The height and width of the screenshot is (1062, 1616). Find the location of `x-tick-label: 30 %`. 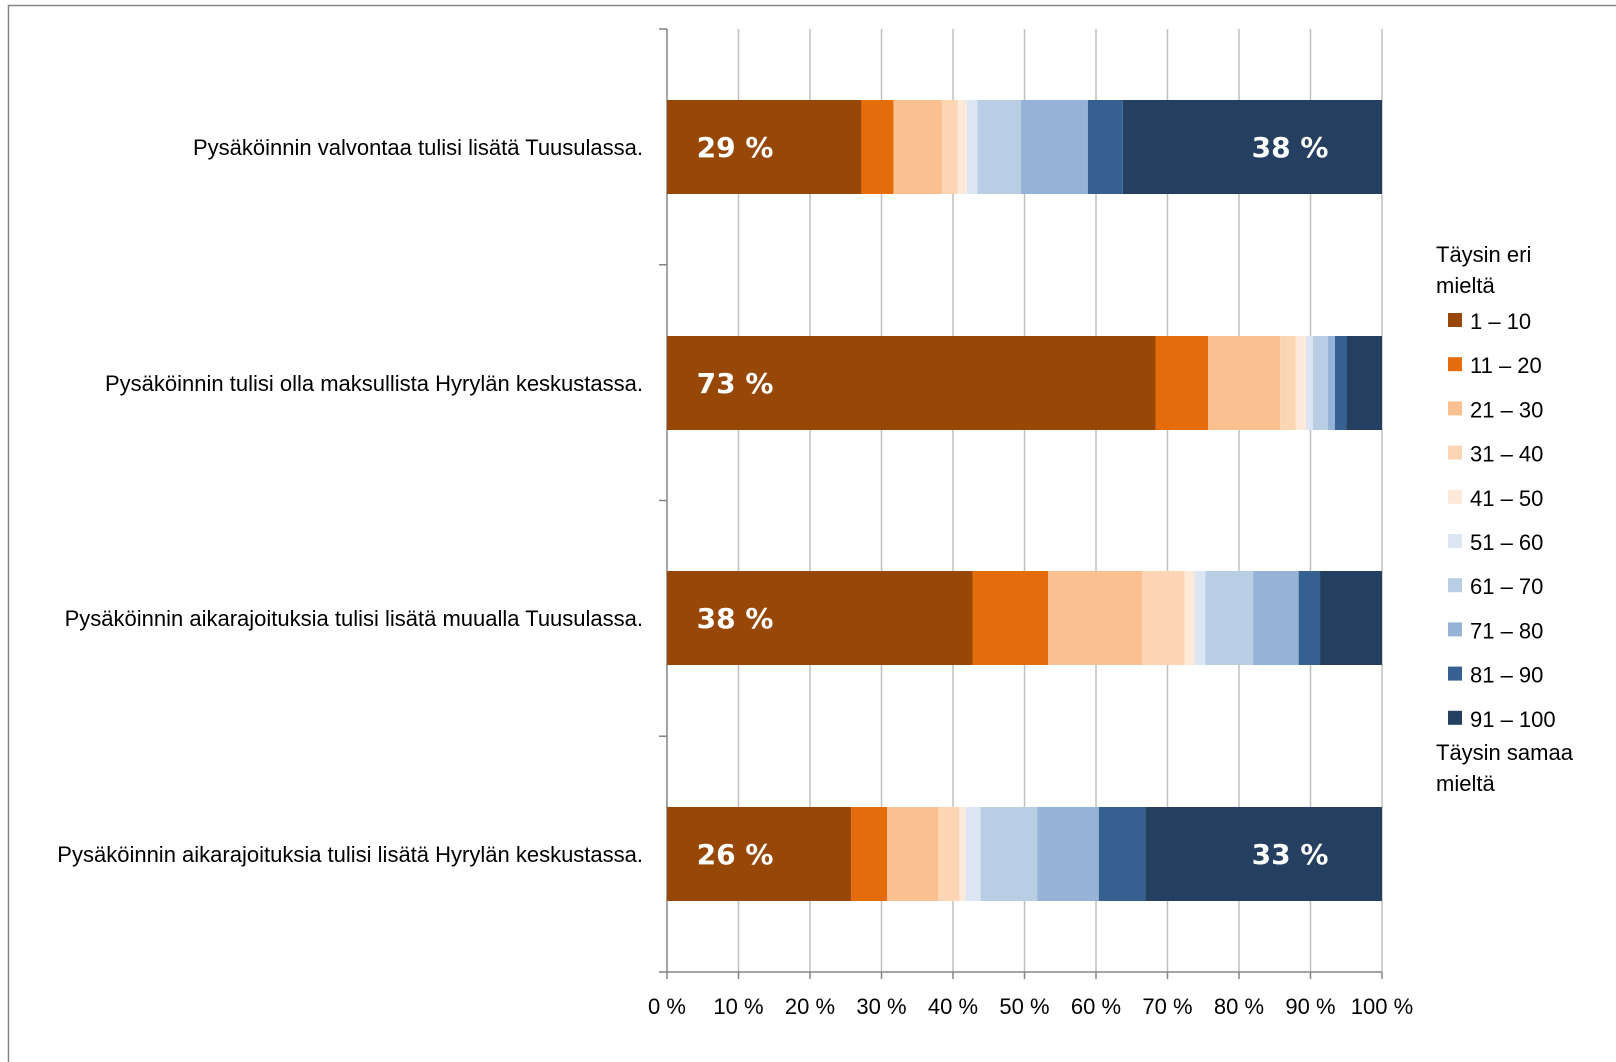

x-tick-label: 30 % is located at coordinates (881, 1006).